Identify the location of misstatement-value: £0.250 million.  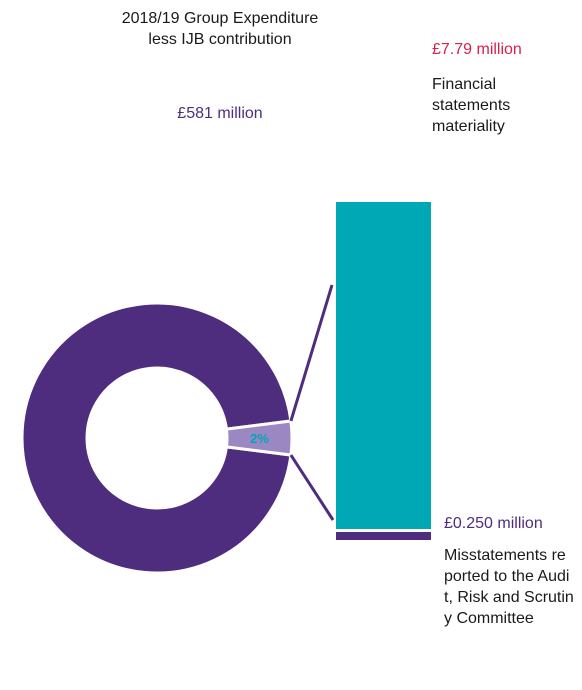
(493, 523).